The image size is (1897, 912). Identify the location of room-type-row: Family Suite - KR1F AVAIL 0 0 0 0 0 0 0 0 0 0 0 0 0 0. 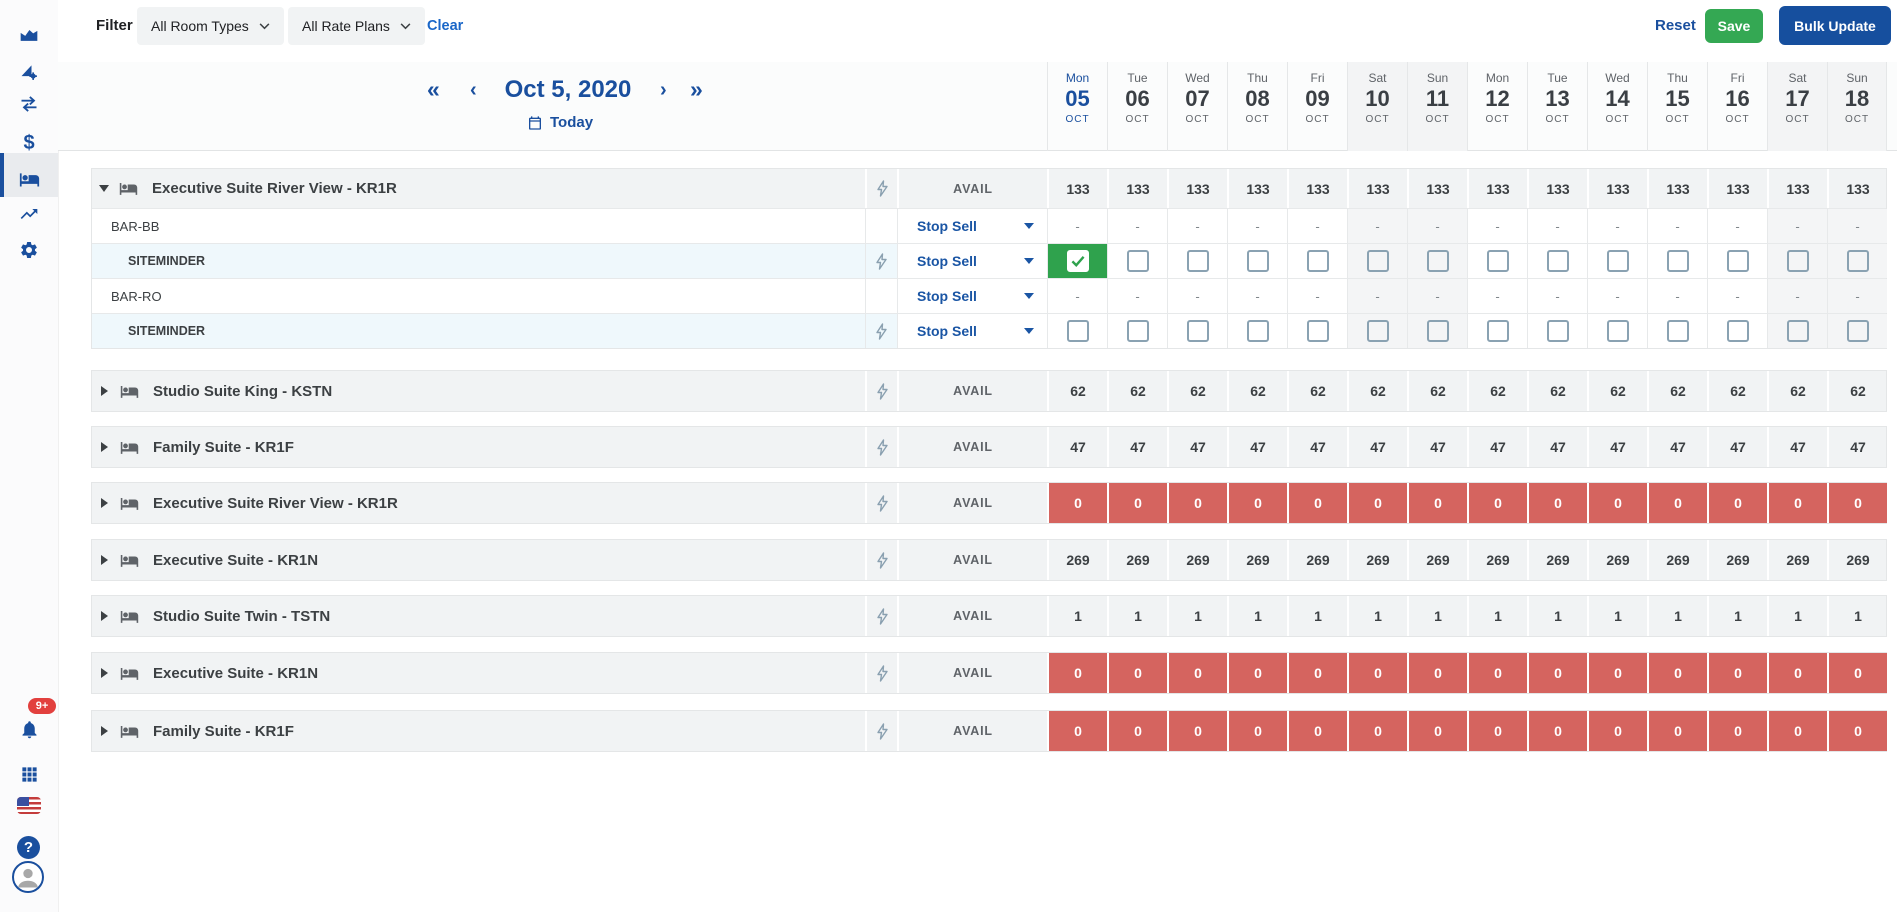
(989, 731).